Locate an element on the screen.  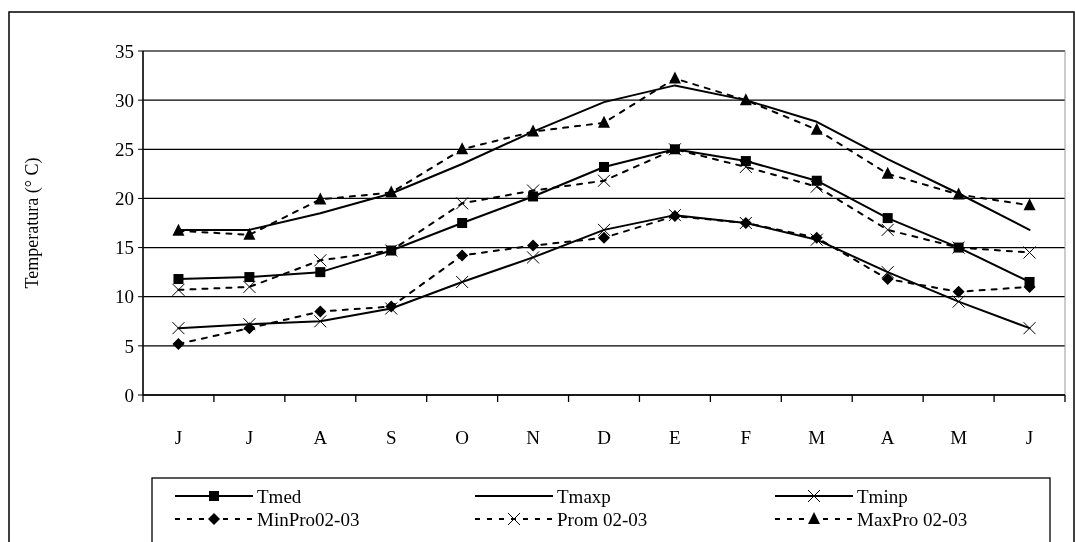
legend-label: Tmaxp is located at coordinates (584, 496).